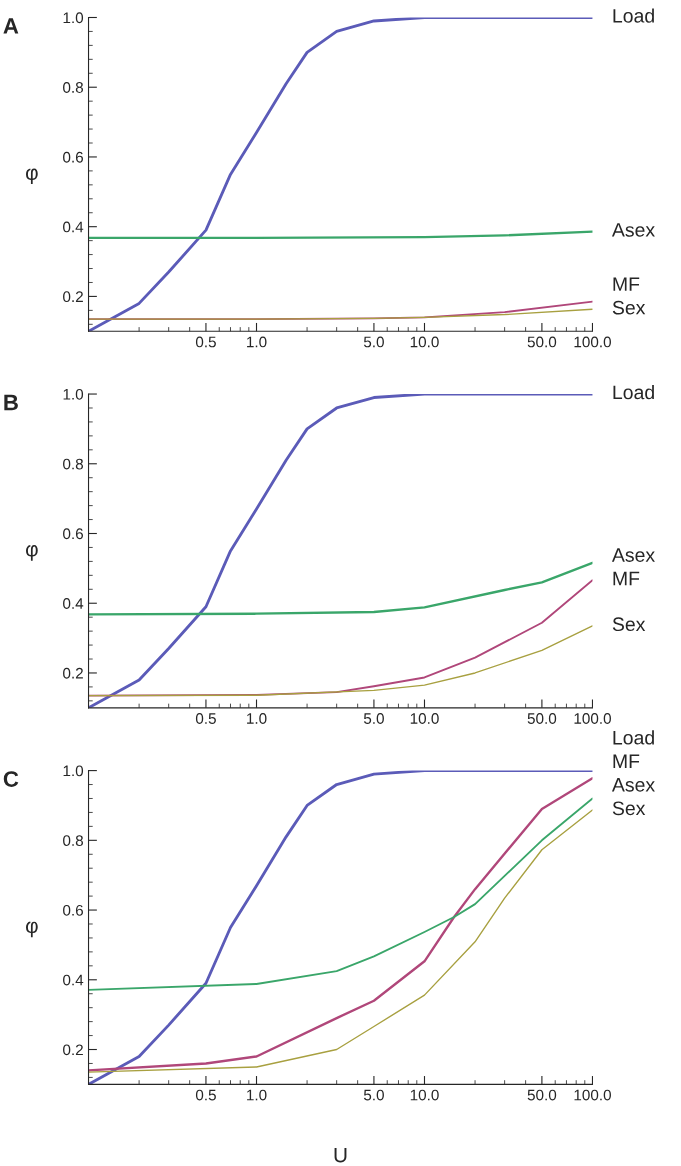  I want to click on chart-title: B, so click(11, 402).